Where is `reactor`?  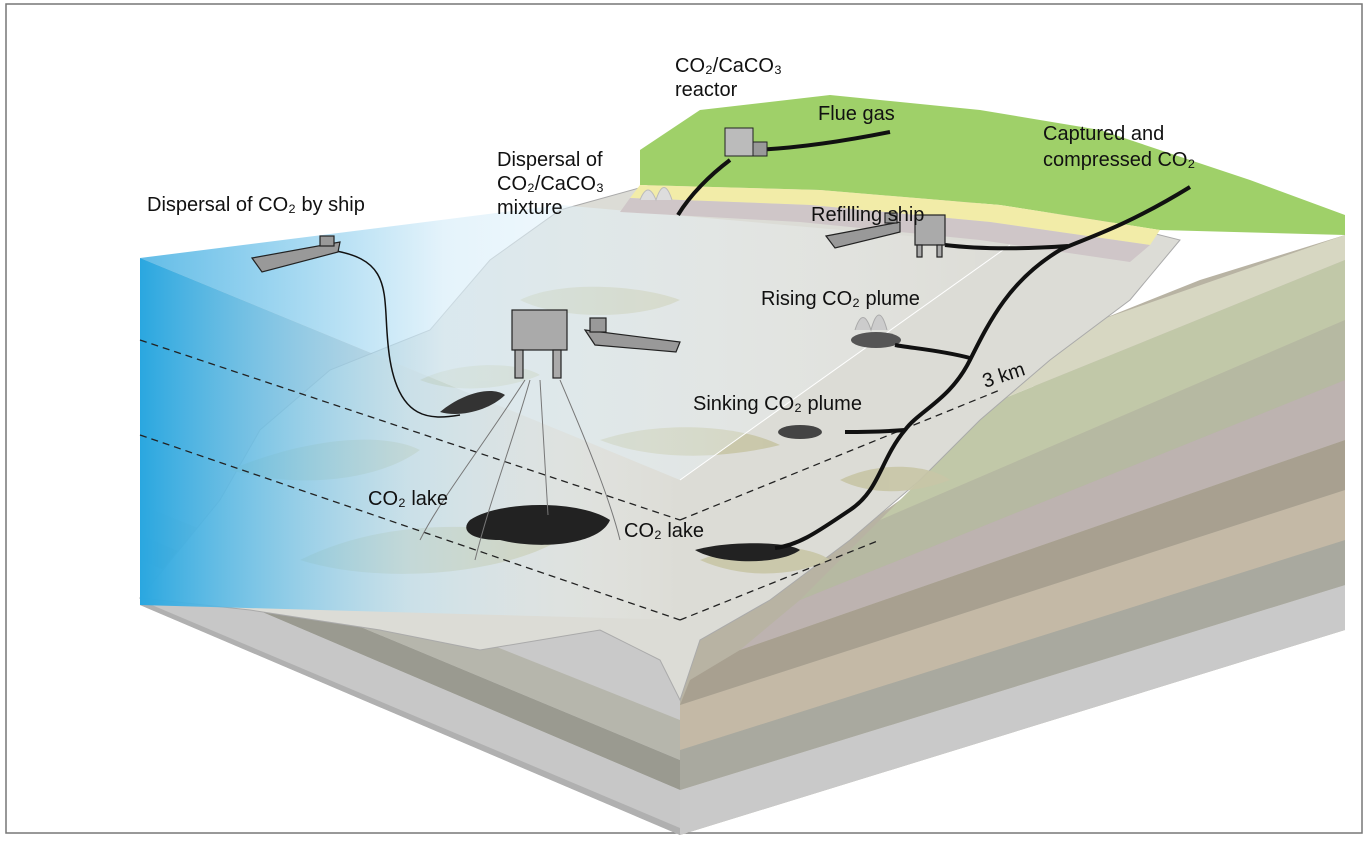 reactor is located at coordinates (746, 142).